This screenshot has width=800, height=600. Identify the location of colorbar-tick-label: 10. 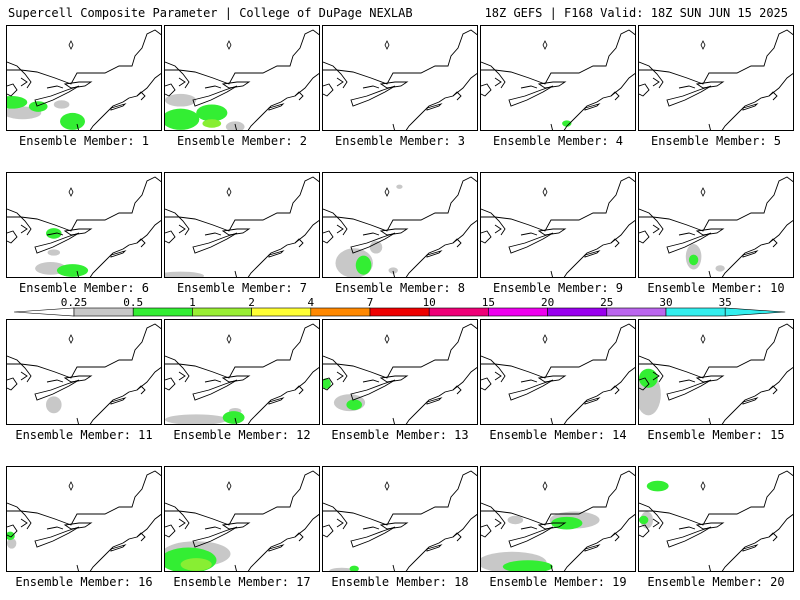
(429, 303).